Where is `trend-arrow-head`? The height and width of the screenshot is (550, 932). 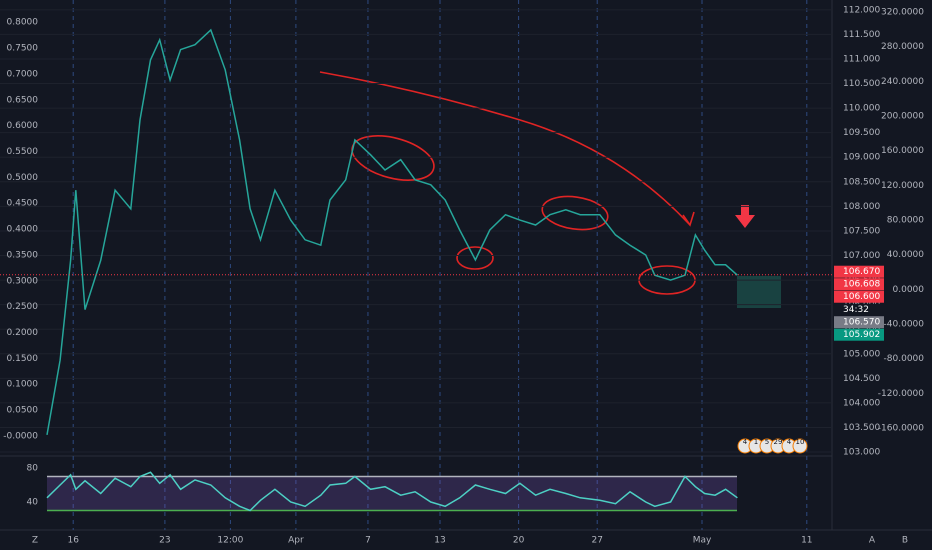 trend-arrow-head is located at coordinates (688, 219).